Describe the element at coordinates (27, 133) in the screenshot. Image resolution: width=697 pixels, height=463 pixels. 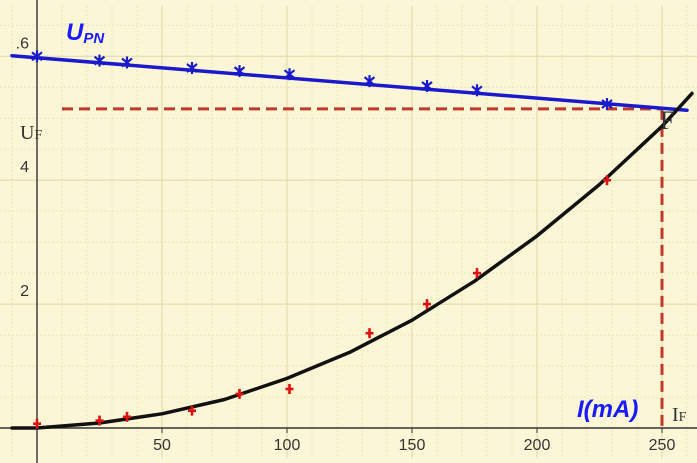
I see `uf-label-main: U` at that location.